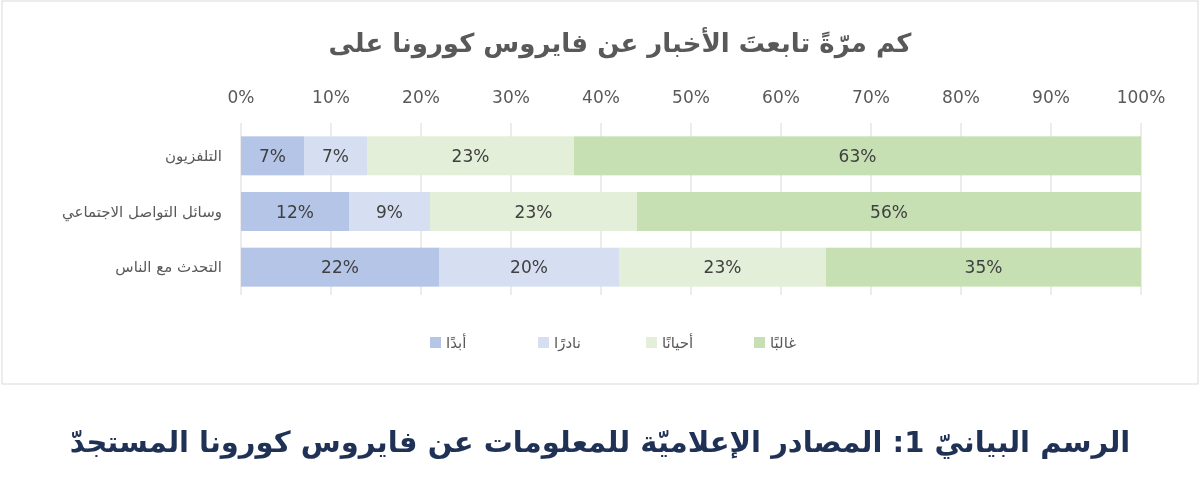  Describe the element at coordinates (511, 97) in the screenshot. I see `x-tick-label: 30%` at that location.